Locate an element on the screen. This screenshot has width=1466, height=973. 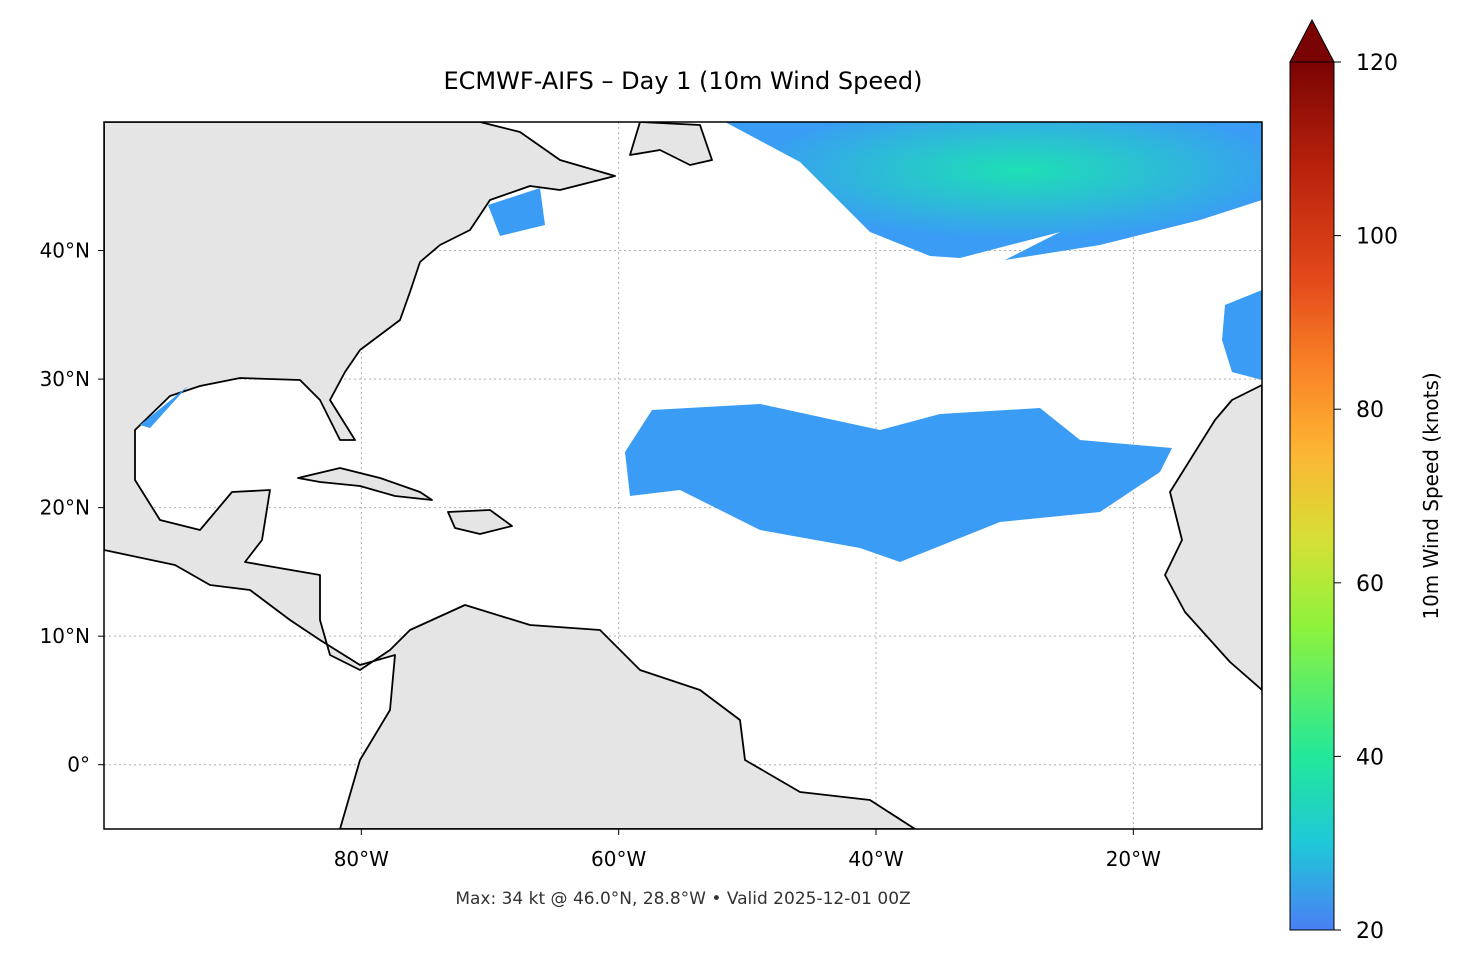
lat-tick-label: 40°N is located at coordinates (65, 251).